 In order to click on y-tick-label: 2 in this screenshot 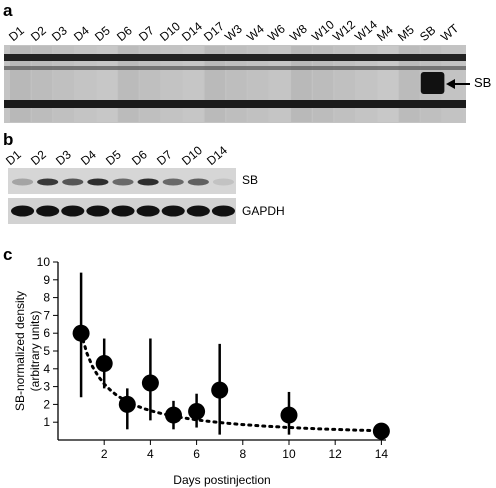, I will do `click(46, 404)`.